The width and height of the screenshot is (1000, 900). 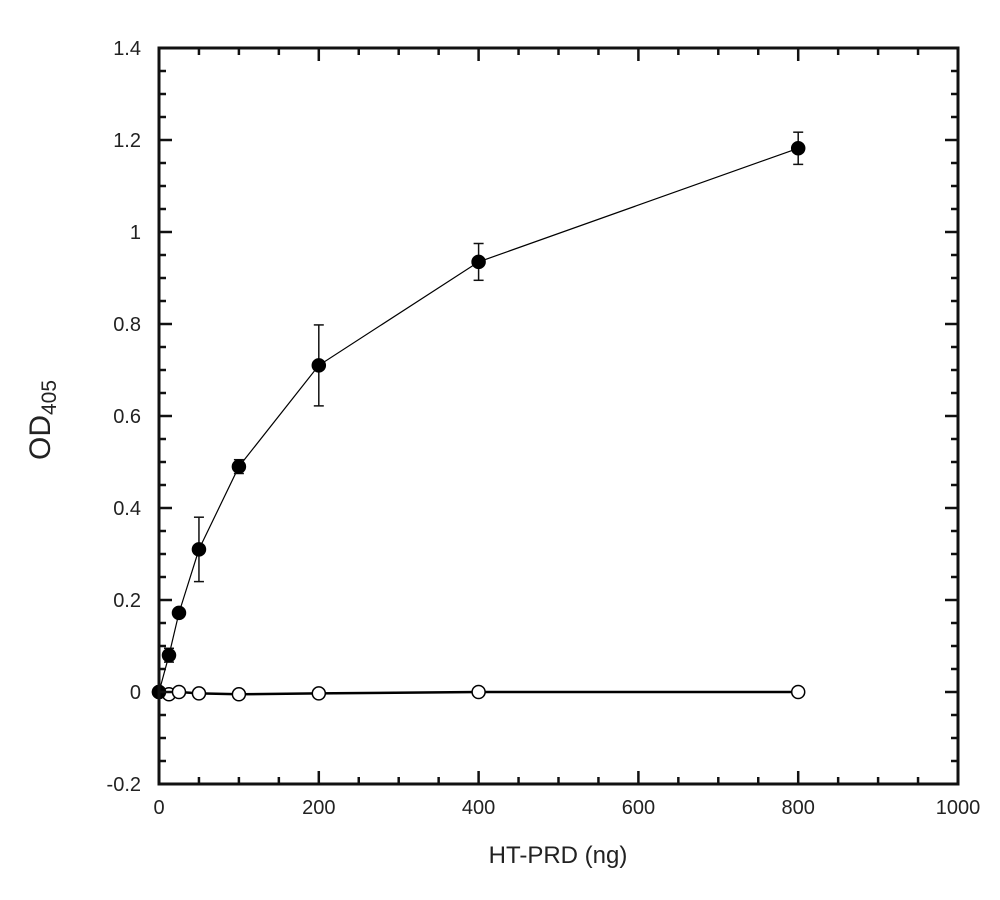 I want to click on y-tick-label: 0.2, so click(x=127, y=601).